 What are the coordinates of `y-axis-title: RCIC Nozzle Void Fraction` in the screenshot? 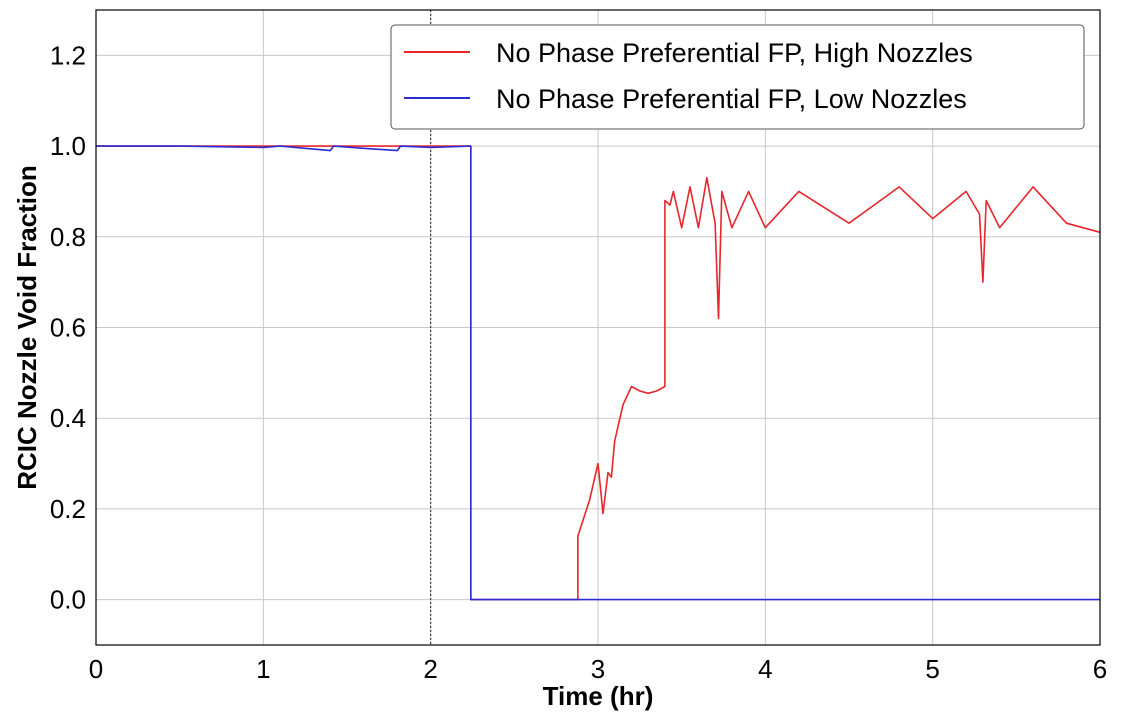 It's located at (27, 327).